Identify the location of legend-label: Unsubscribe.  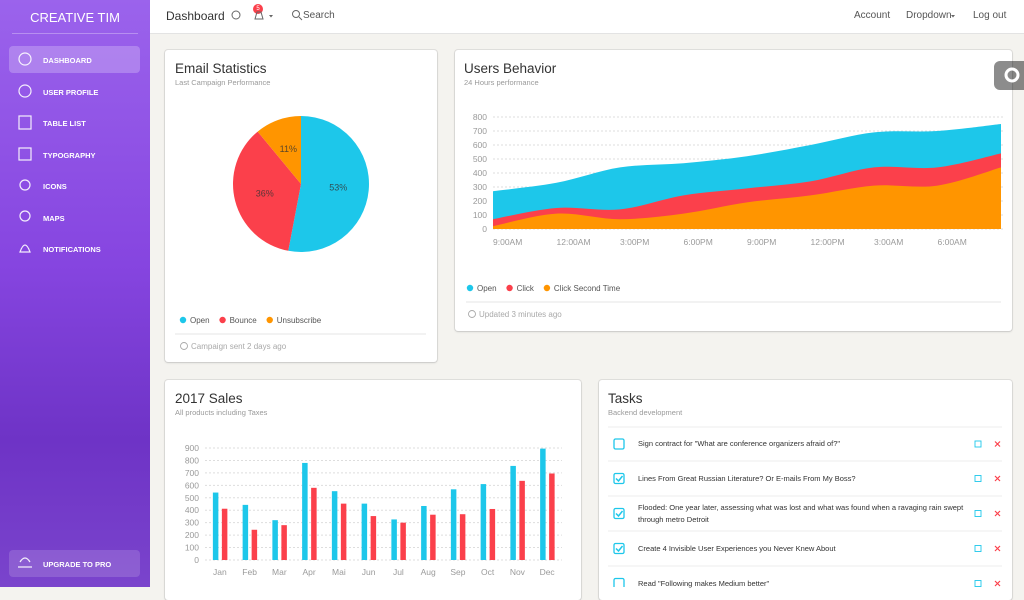
(299, 320).